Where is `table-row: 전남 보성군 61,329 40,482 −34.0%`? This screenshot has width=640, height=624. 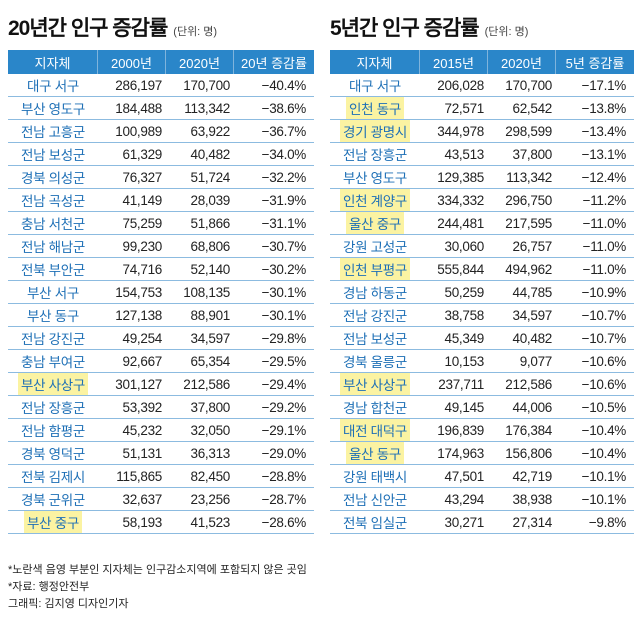
table-row: 전남 보성군 61,329 40,482 −34.0% is located at coordinates (161, 154).